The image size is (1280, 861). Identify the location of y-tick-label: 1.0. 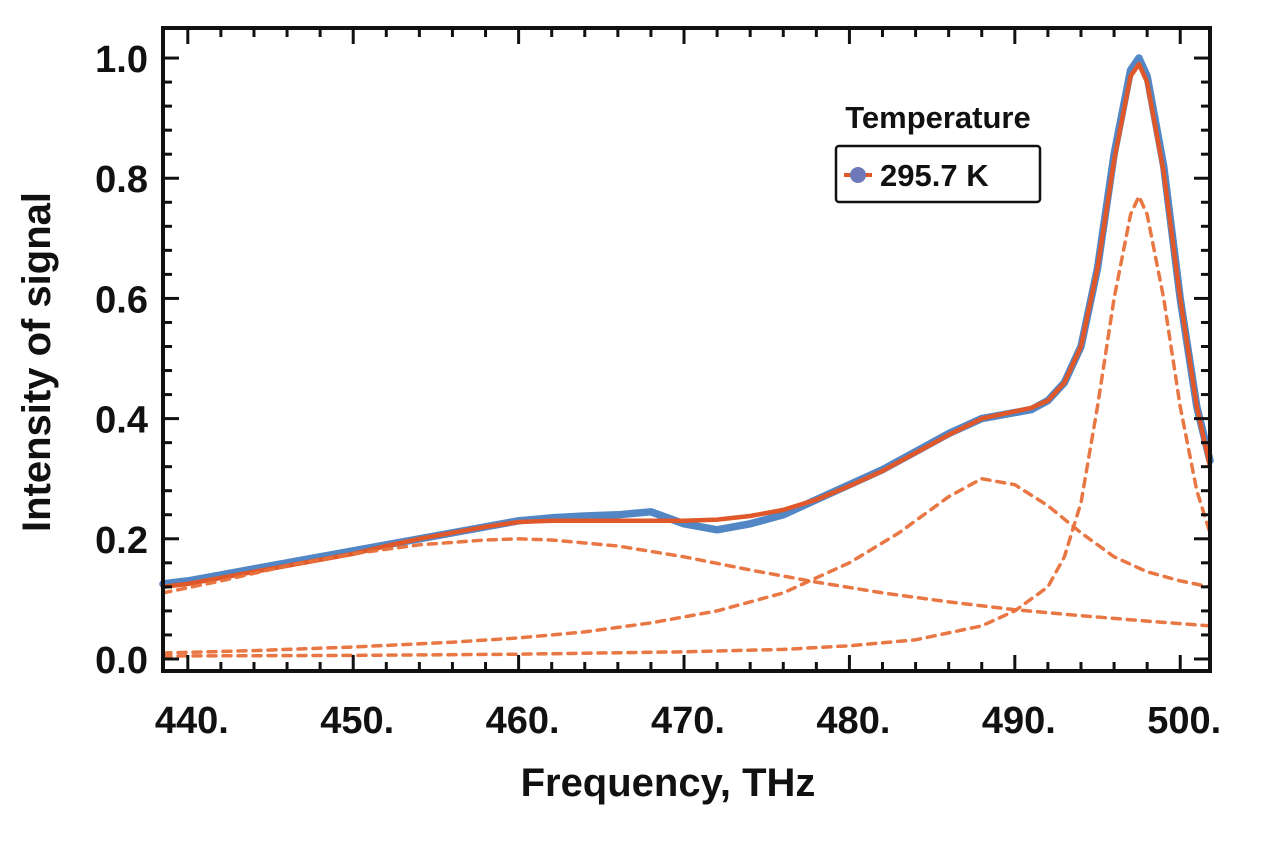
(121, 60).